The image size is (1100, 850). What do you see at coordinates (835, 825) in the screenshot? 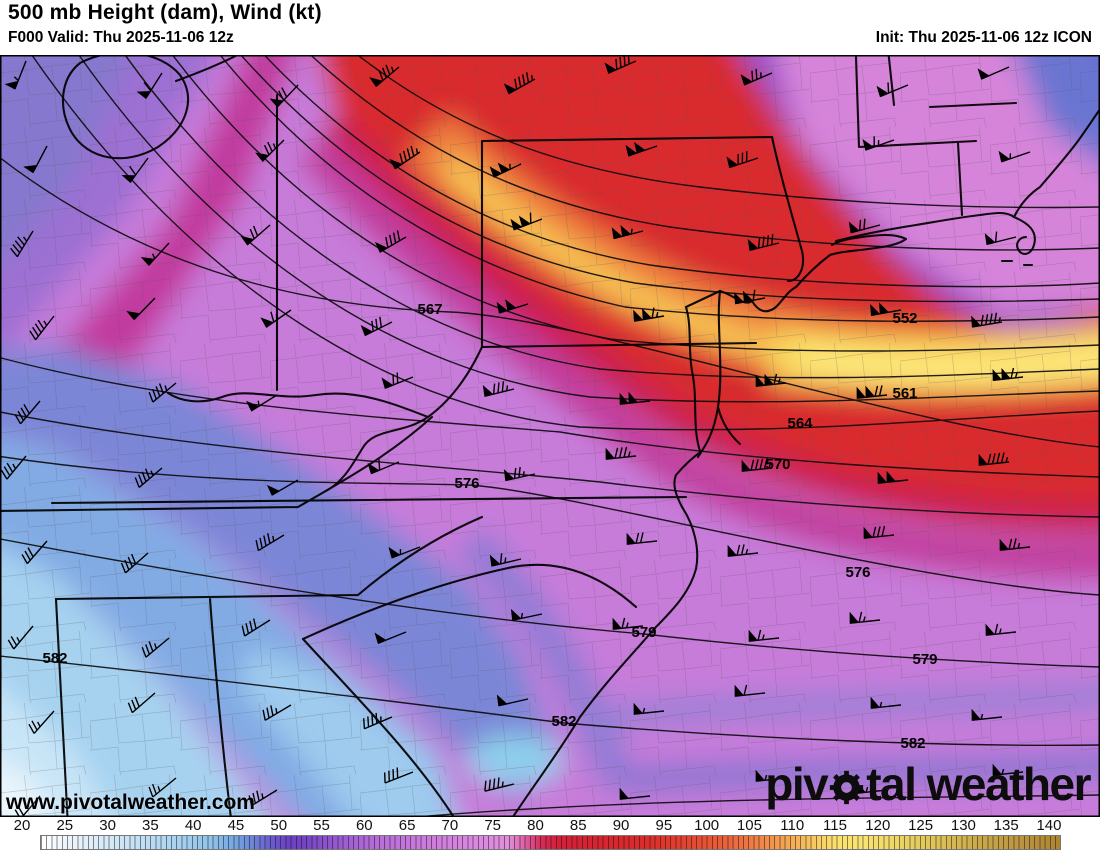
I see `colorbar-tick-label: 115` at bounding box center [835, 825].